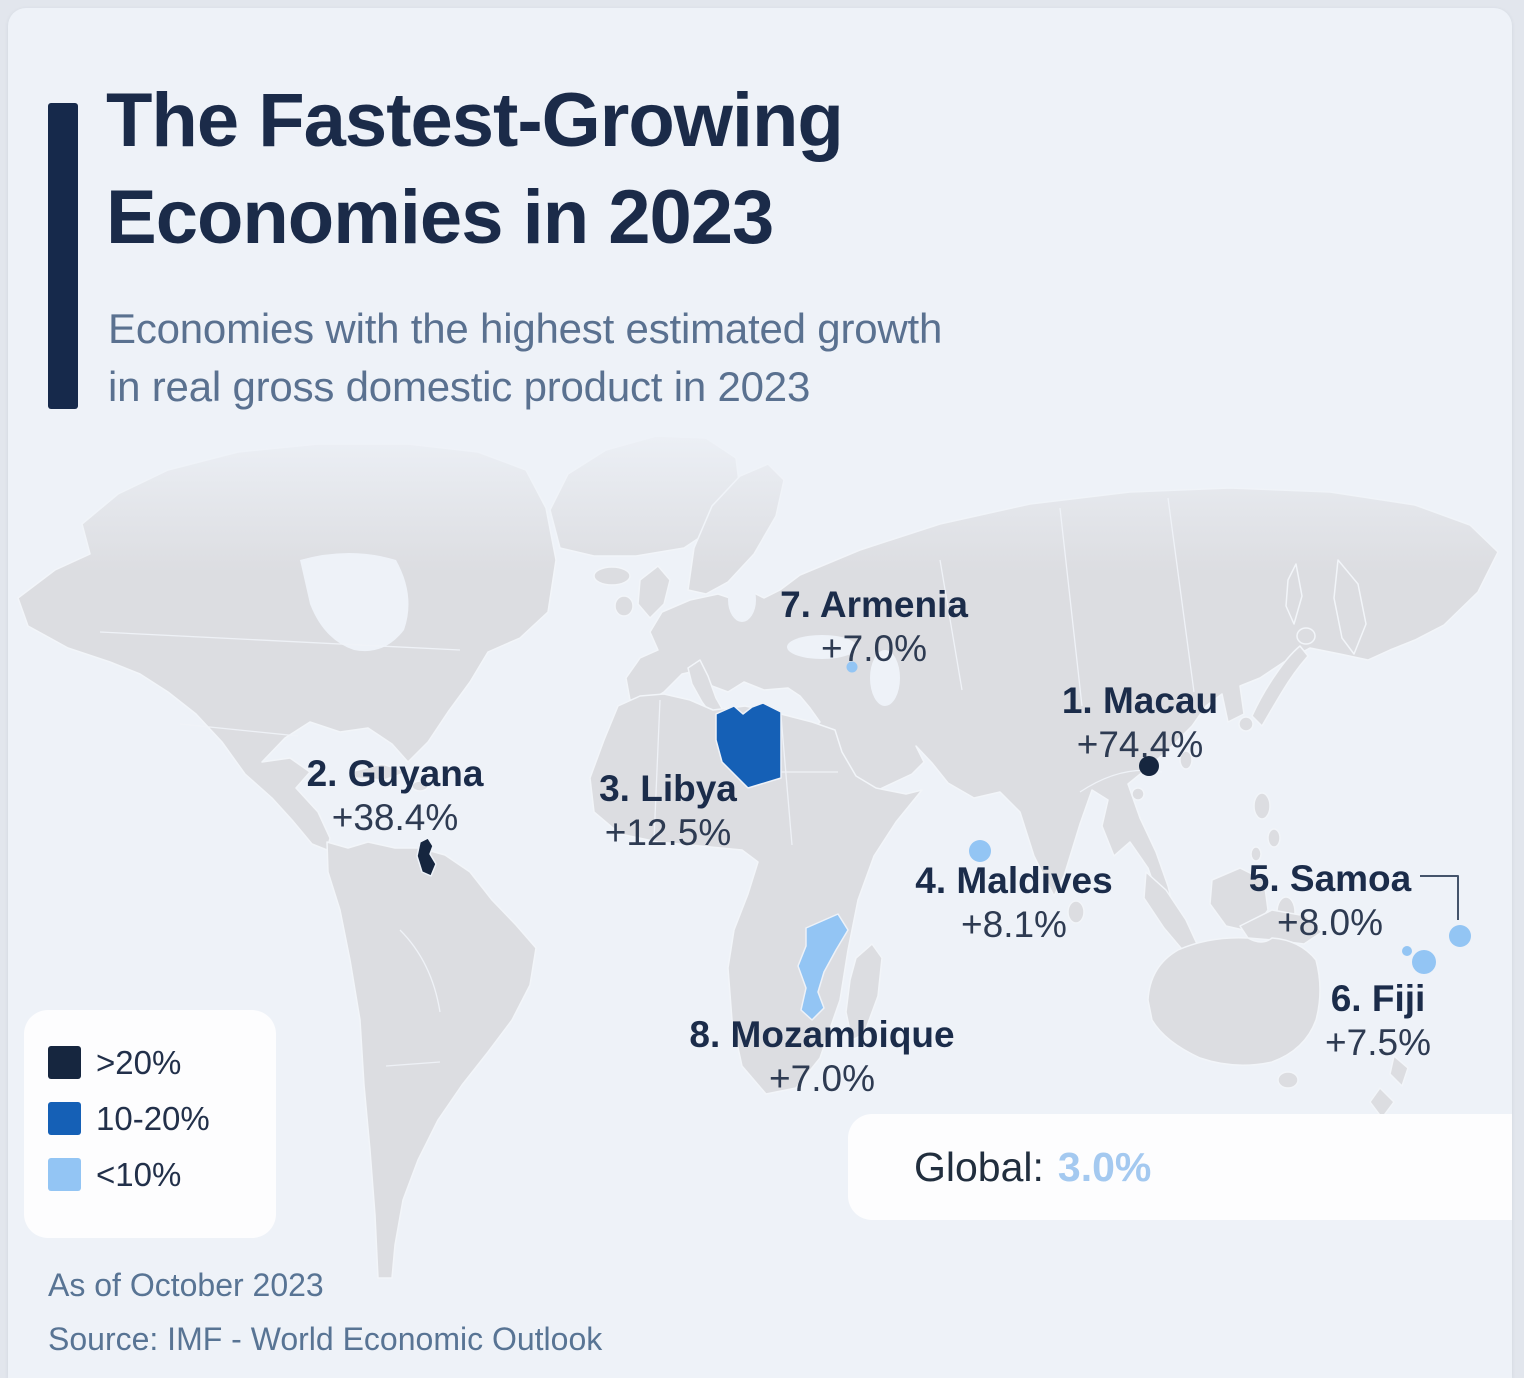  What do you see at coordinates (1013, 903) in the screenshot?
I see `map-label-maldives: 4. Maldives +8.1%` at bounding box center [1013, 903].